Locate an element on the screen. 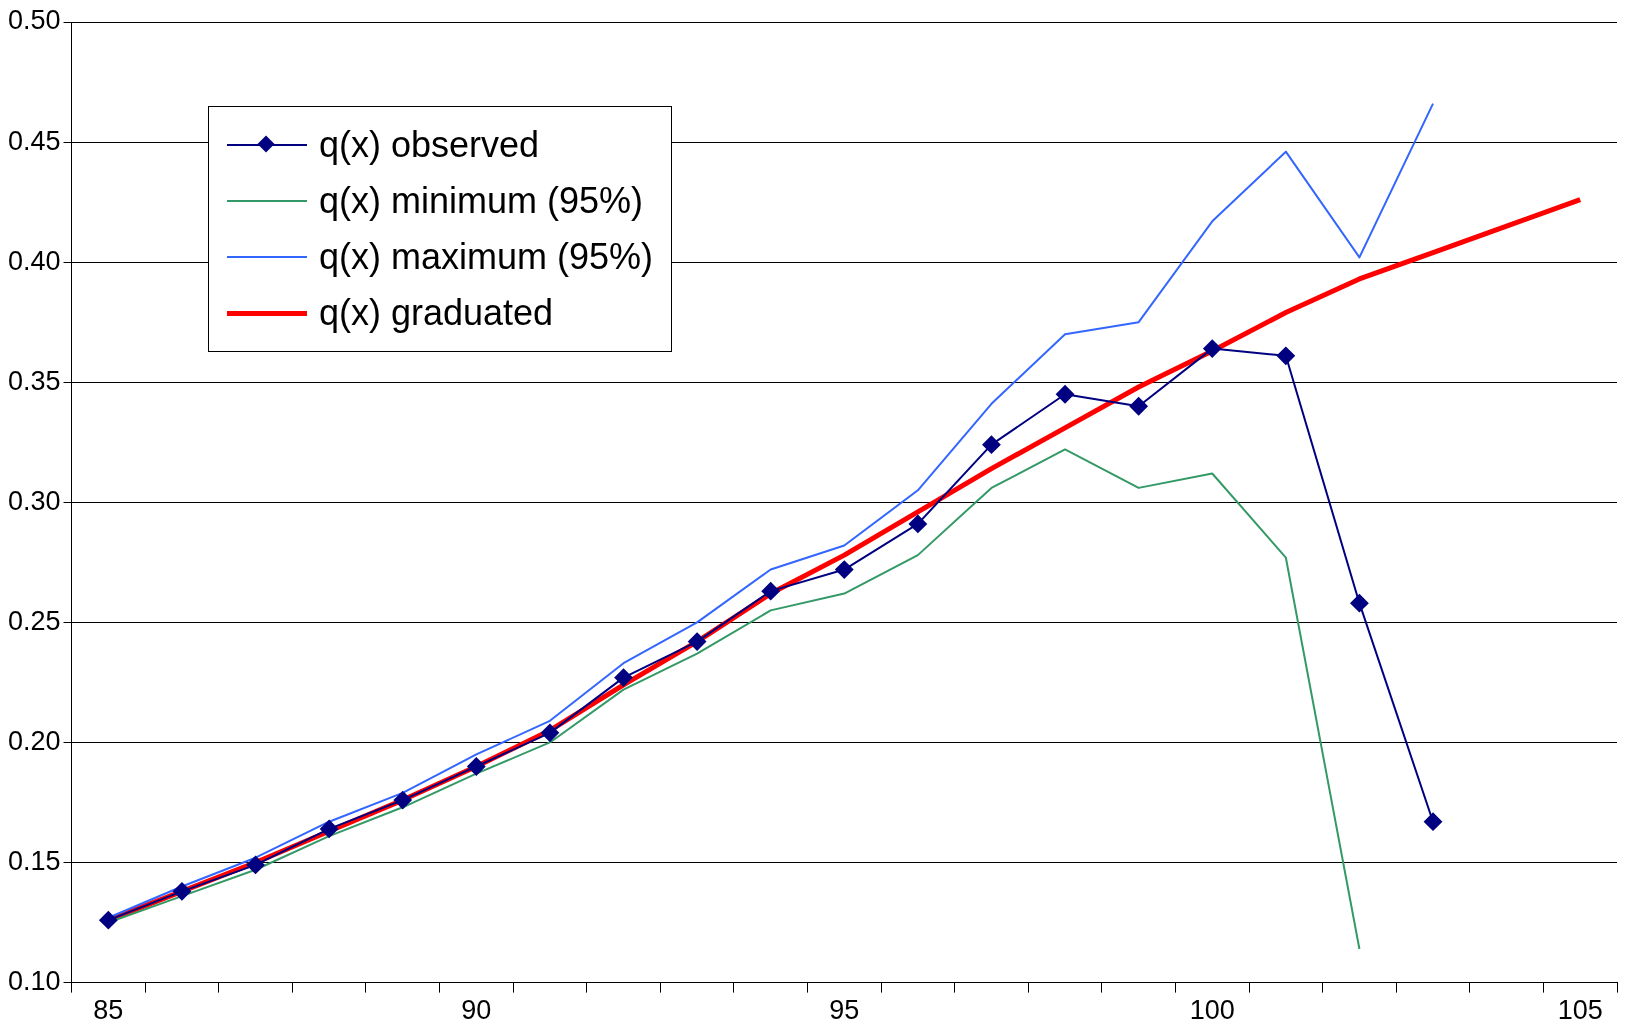  x-tick-label: 85 is located at coordinates (108, 1010).